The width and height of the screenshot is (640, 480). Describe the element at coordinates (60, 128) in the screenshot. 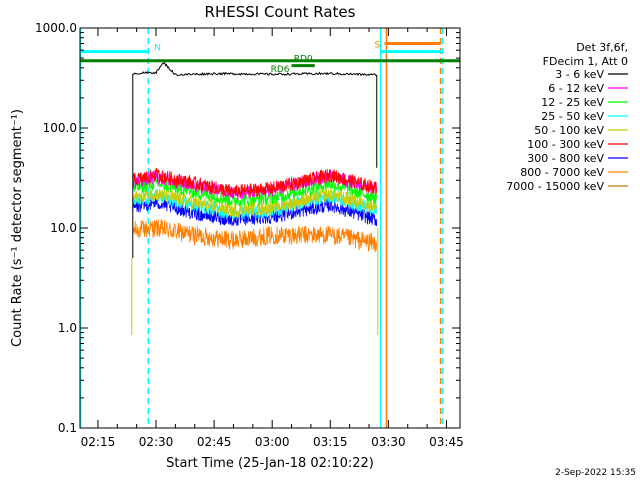

I see `y-tick-label: 100.0` at that location.